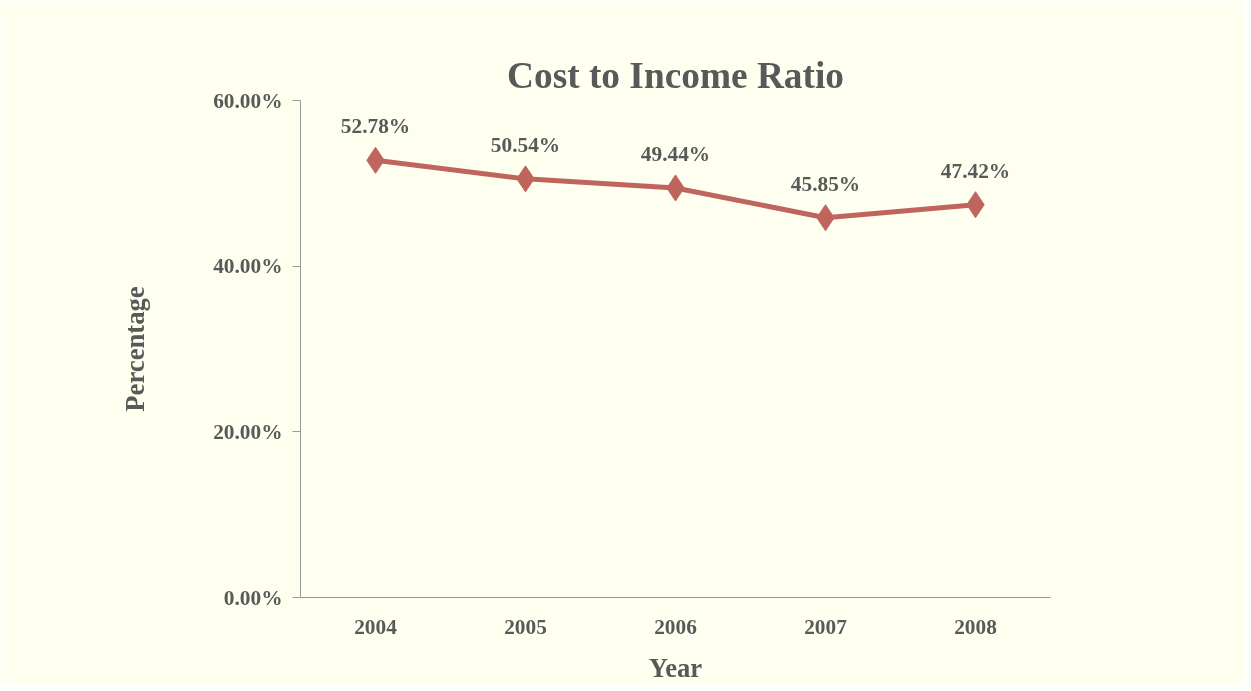 The width and height of the screenshot is (1251, 691). Describe the element at coordinates (525, 144) in the screenshot. I see `data-label: 50.54%` at that location.